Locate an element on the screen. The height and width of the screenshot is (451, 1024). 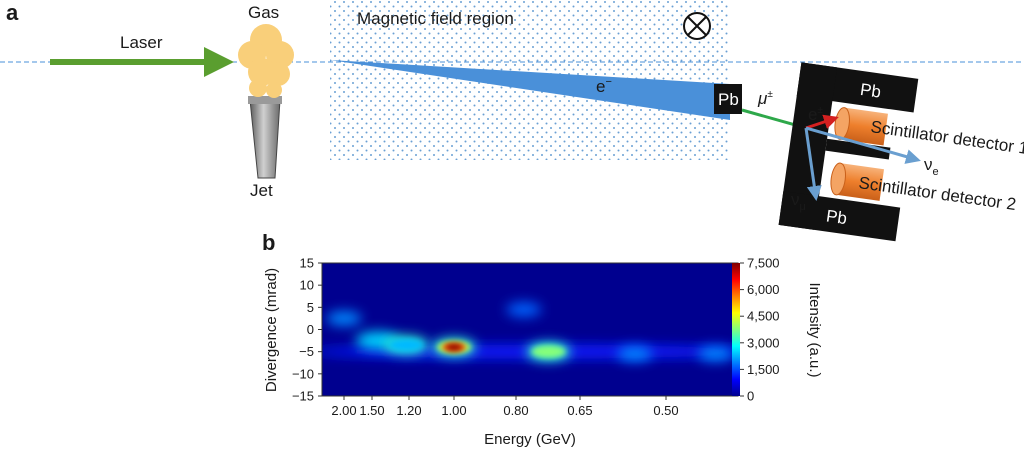
gas-label: Gas is located at coordinates (263, 12).